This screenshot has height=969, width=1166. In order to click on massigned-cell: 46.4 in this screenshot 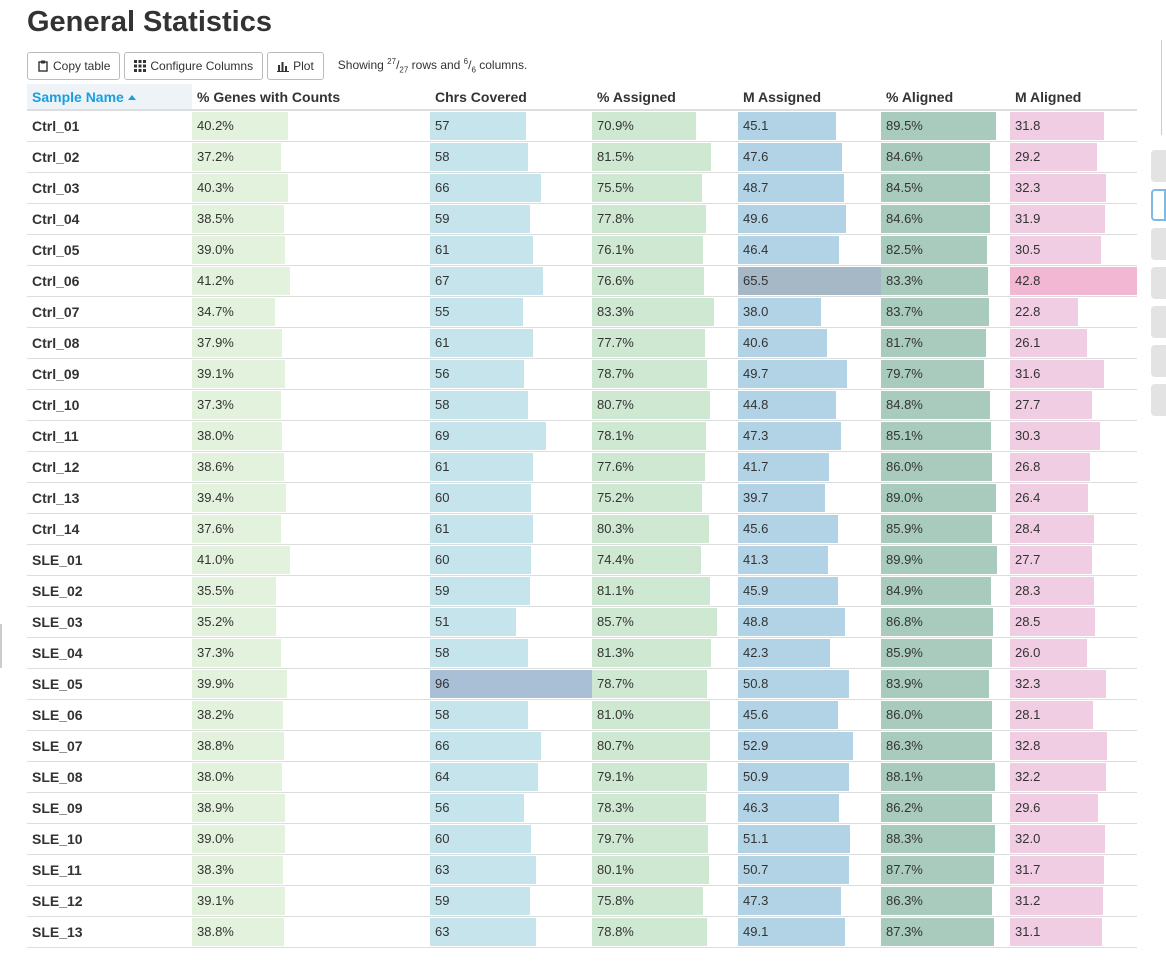, I will do `click(809, 250)`.